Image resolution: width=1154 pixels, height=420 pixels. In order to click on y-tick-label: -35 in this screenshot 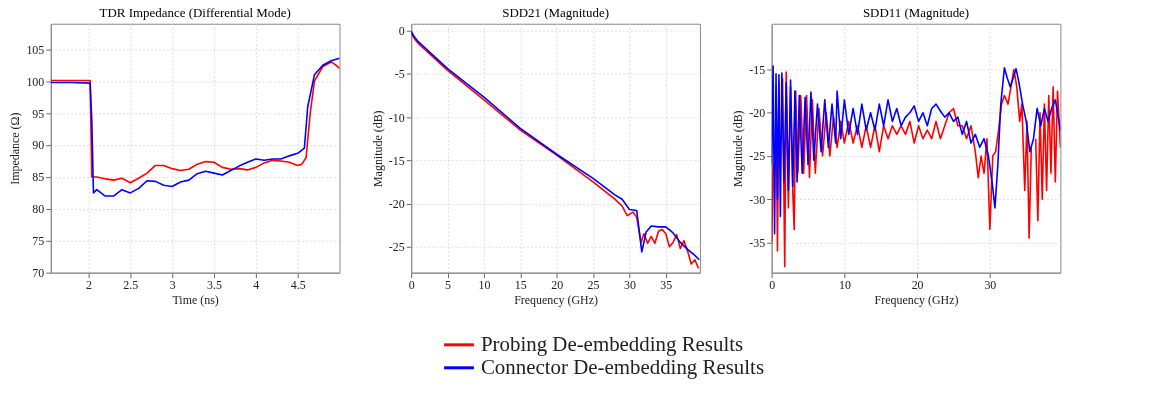, I will do `click(757, 242)`.